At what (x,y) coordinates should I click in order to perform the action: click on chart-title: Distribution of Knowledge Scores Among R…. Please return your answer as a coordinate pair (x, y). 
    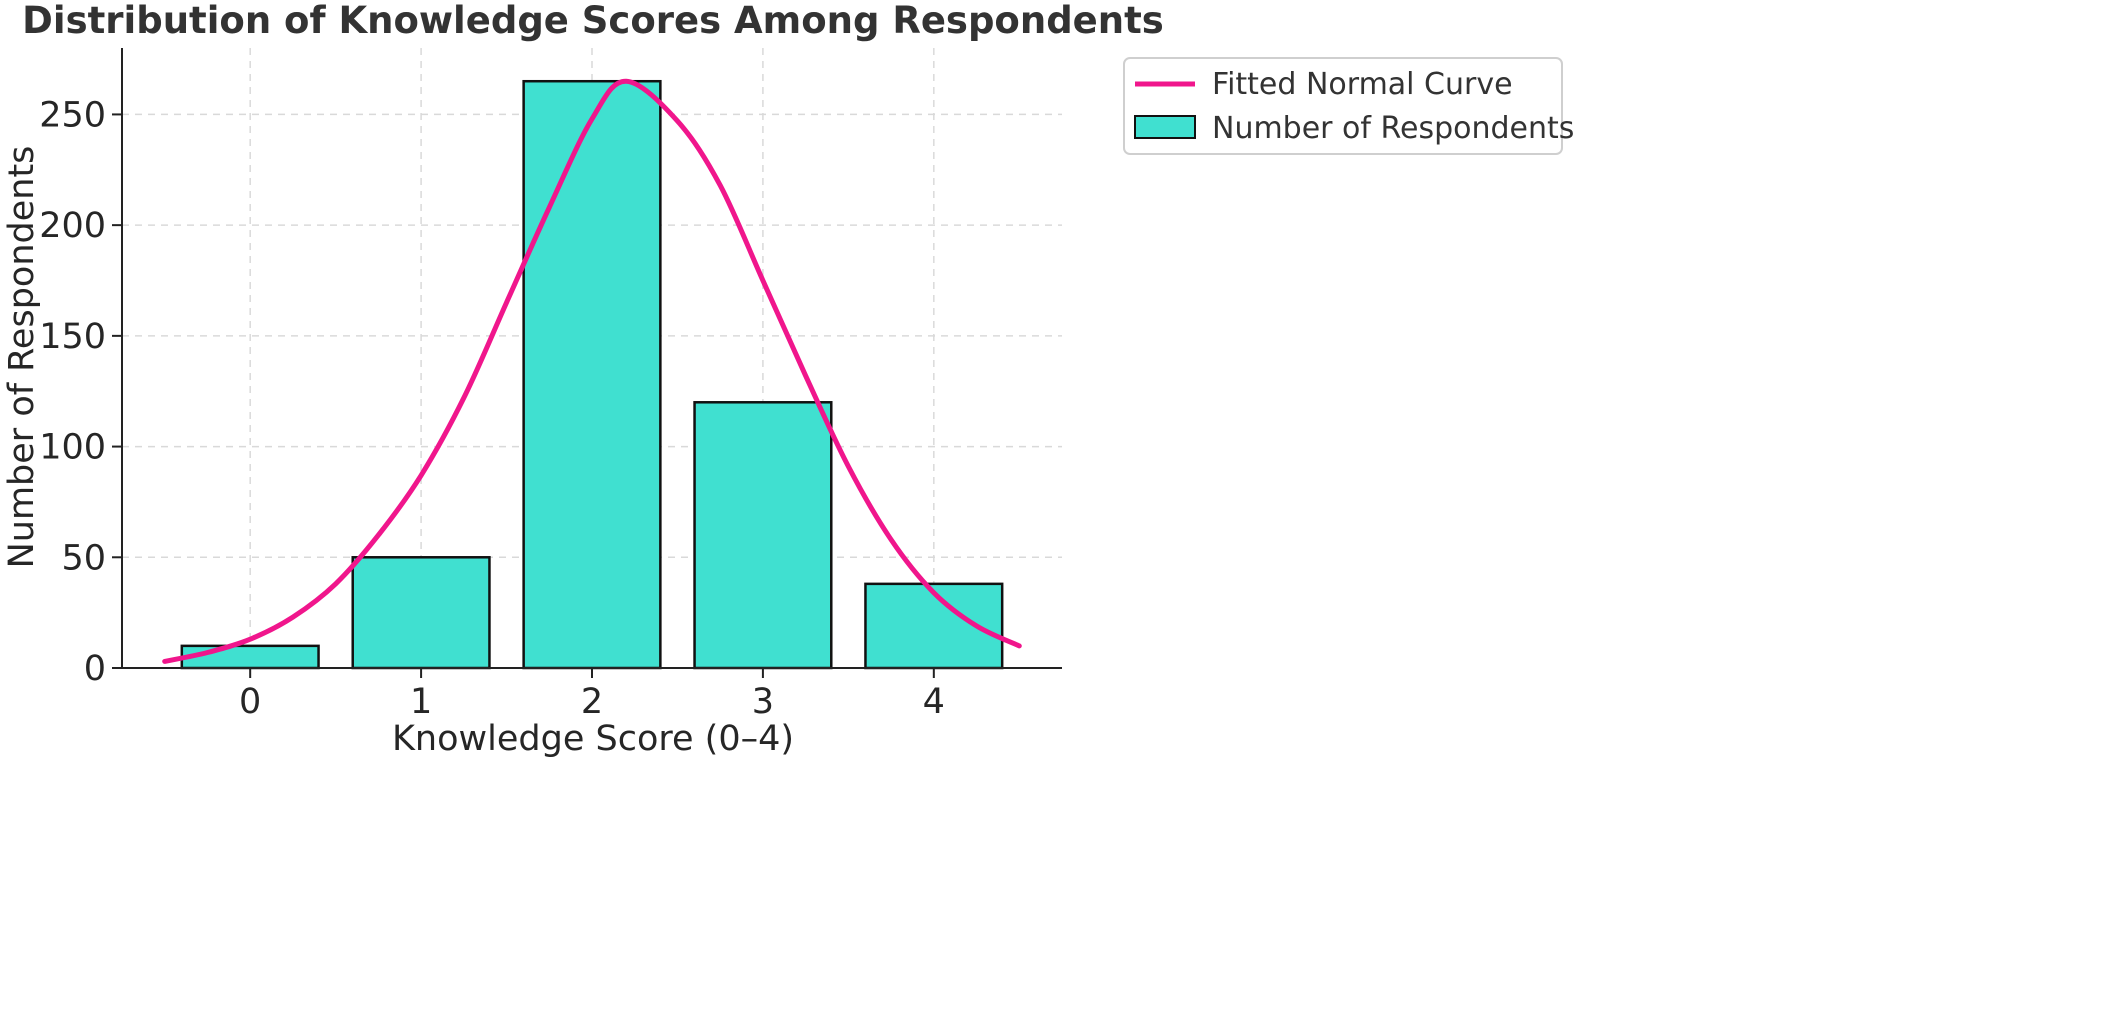
    Looking at the image, I should click on (593, 21).